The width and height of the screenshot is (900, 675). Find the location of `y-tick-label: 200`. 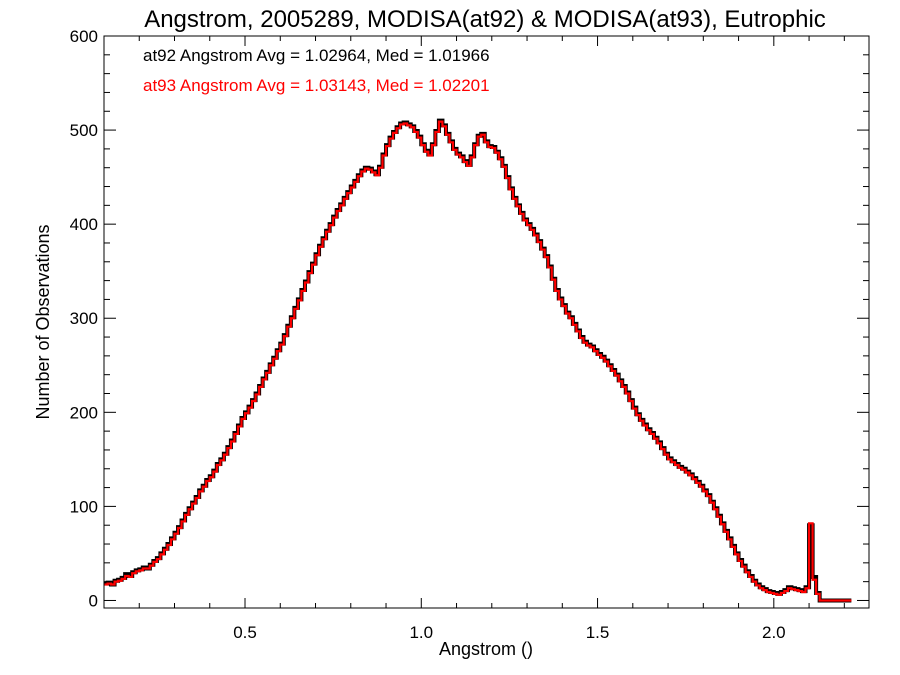

y-tick-label: 200 is located at coordinates (84, 412).